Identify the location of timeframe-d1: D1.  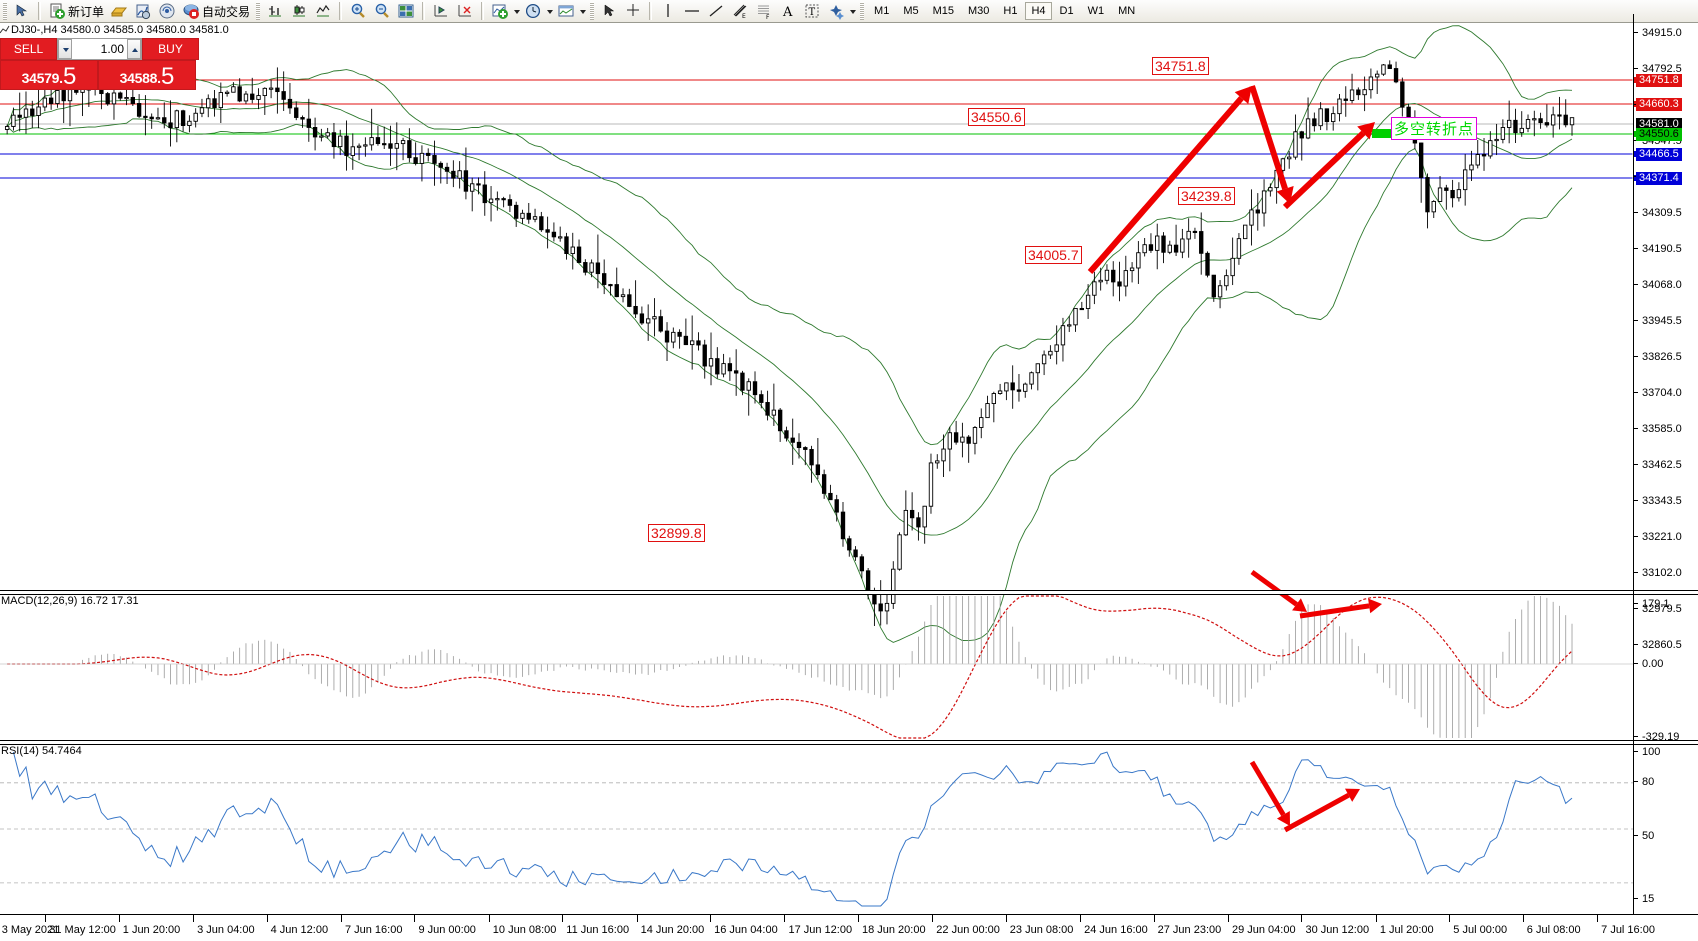
(1066, 11).